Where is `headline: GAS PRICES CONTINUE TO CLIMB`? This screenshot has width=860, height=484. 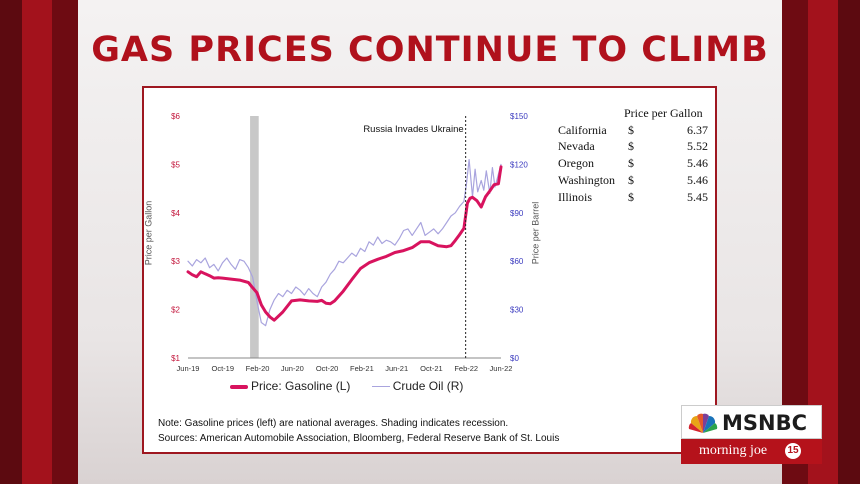
headline: GAS PRICES CONTINUE TO CLIMB is located at coordinates (430, 50).